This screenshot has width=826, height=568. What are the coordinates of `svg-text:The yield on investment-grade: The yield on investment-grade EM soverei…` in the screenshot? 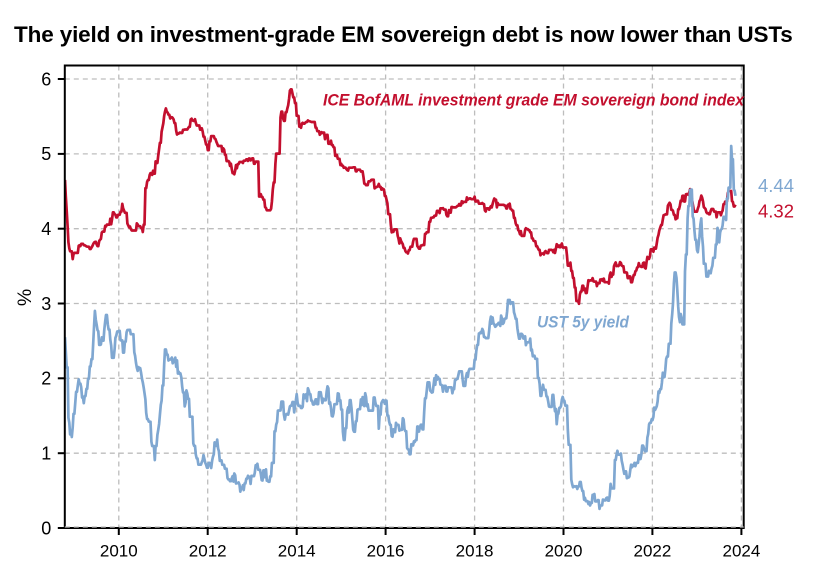 It's located at (403, 34).